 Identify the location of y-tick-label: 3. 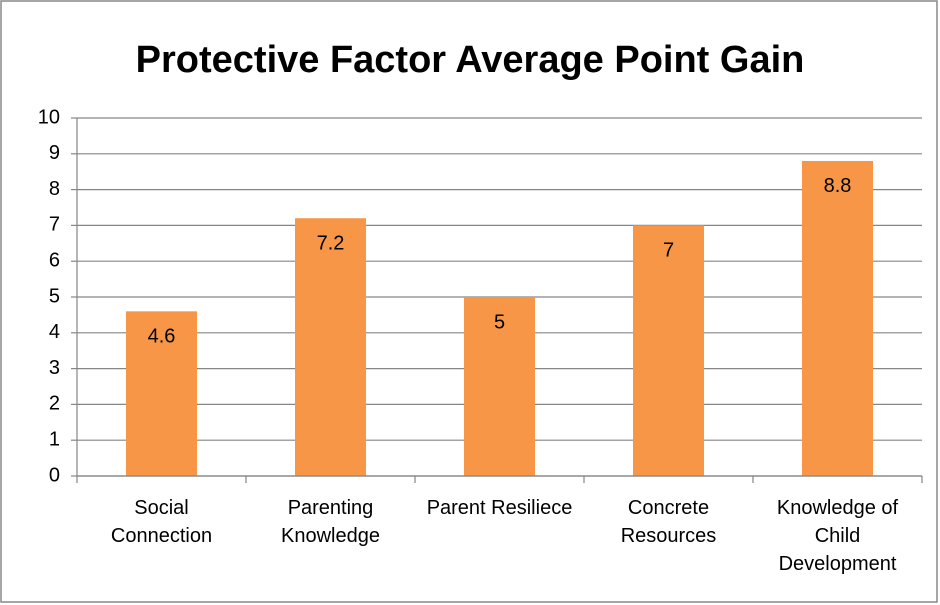
(54, 368).